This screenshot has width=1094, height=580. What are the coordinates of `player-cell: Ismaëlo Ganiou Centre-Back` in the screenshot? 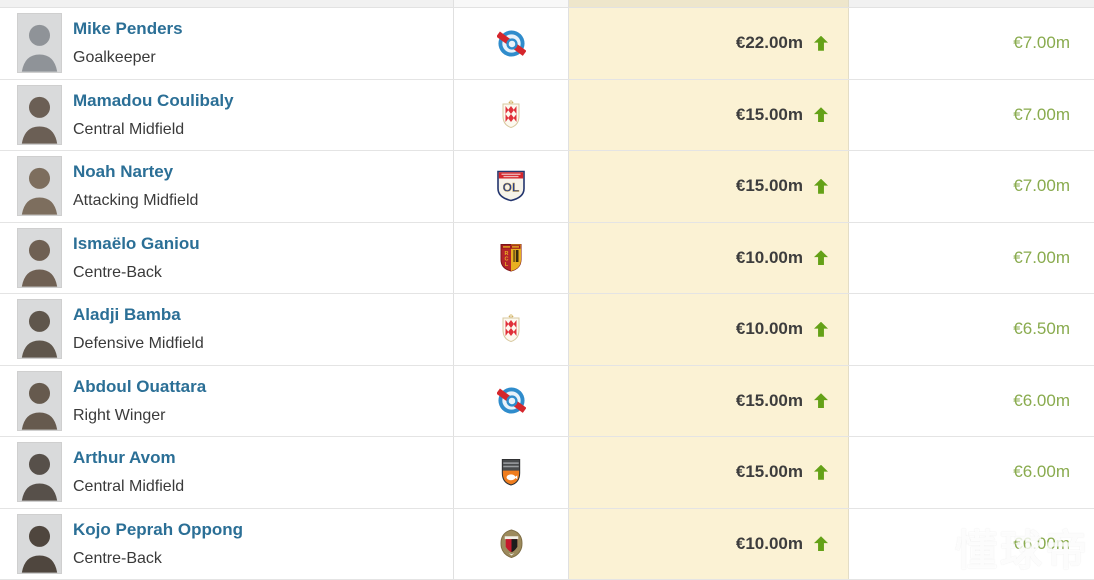 It's located at (227, 257).